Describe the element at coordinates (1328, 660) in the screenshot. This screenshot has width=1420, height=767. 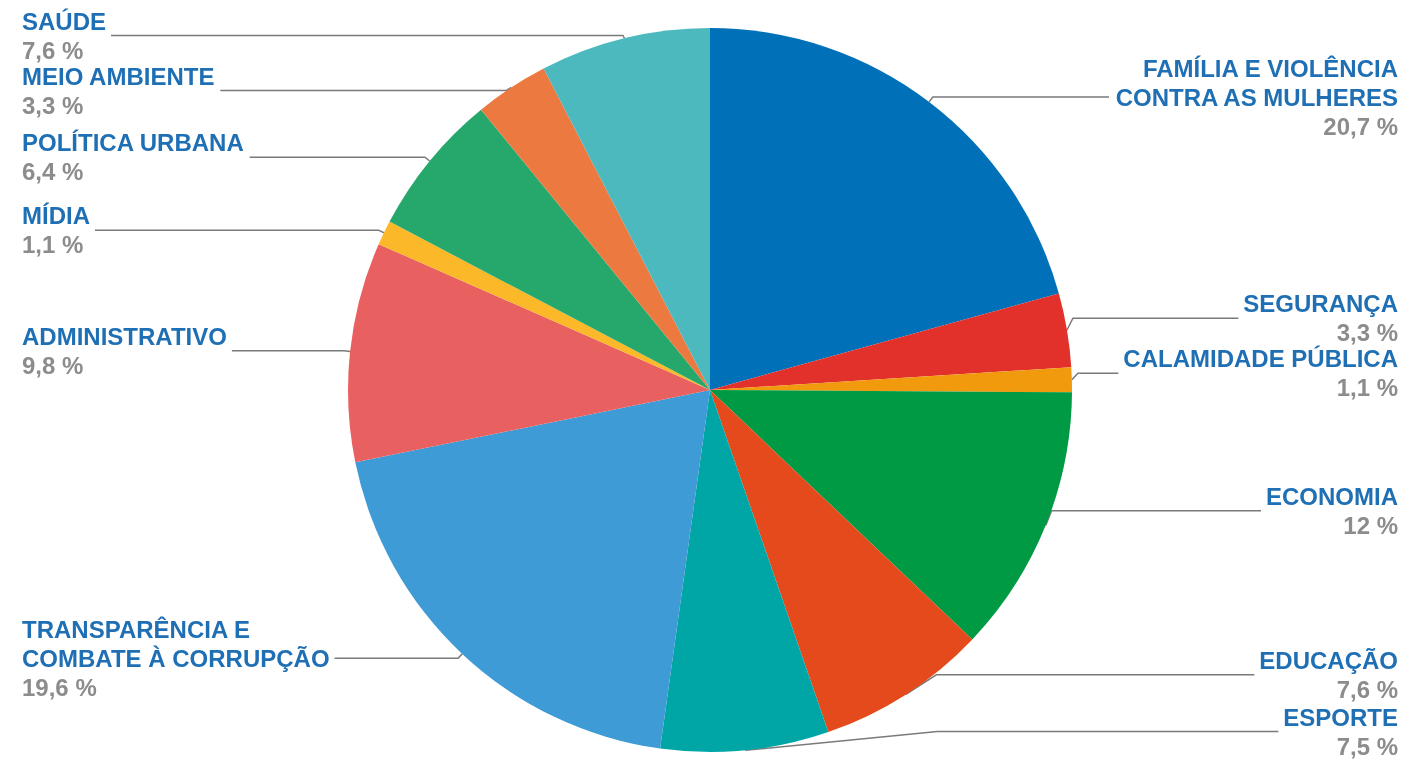
I see `slice-label: EDUCAÇÃO` at that location.